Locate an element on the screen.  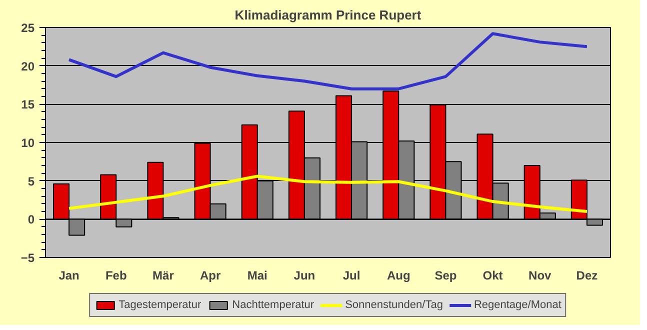
x-tick-label: Dez is located at coordinates (587, 275).